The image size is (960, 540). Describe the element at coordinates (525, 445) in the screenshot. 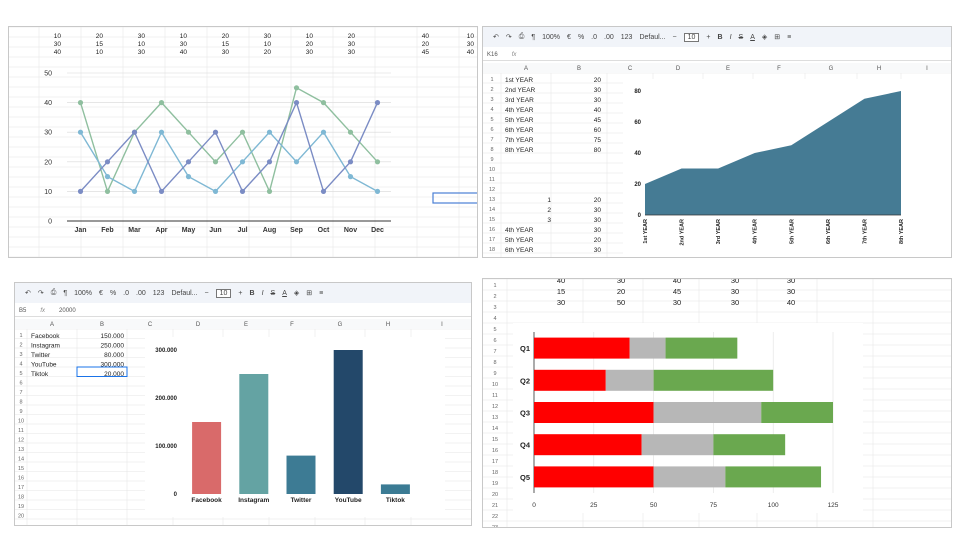

I see `y-tick-label: Q4` at that location.